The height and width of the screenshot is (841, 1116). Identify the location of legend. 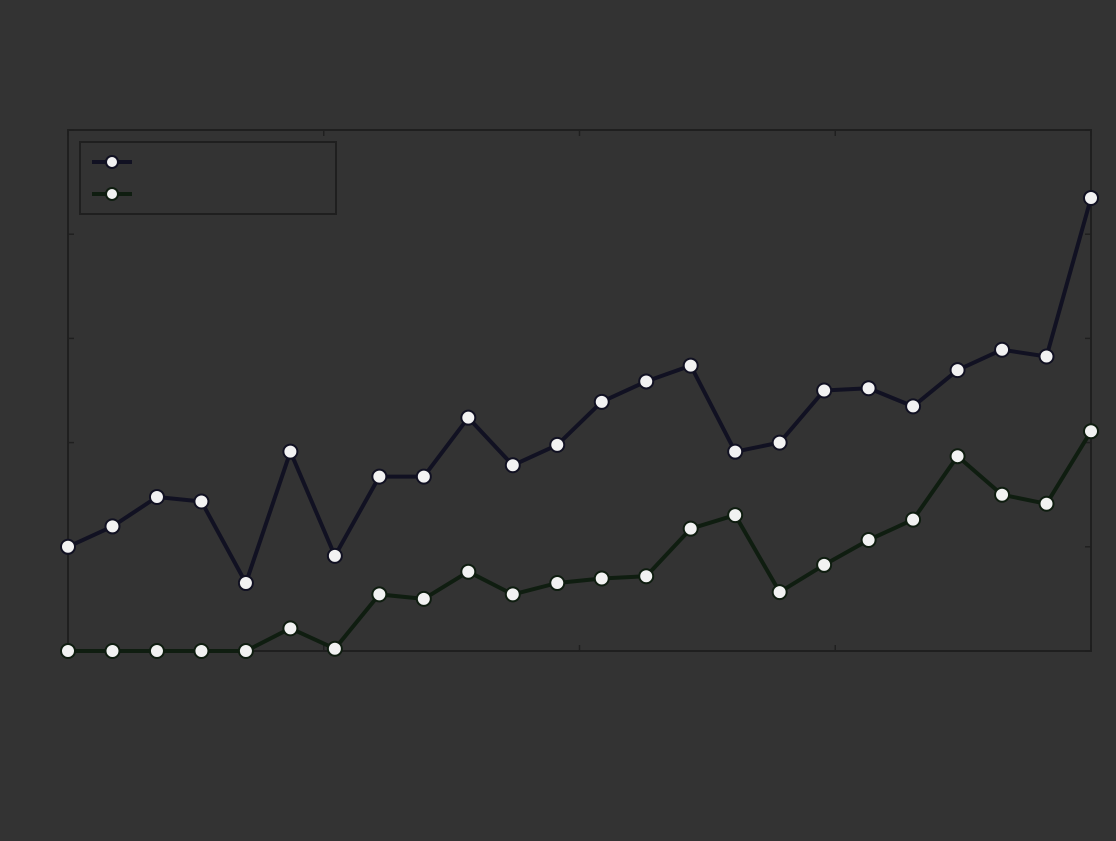
(208, 178).